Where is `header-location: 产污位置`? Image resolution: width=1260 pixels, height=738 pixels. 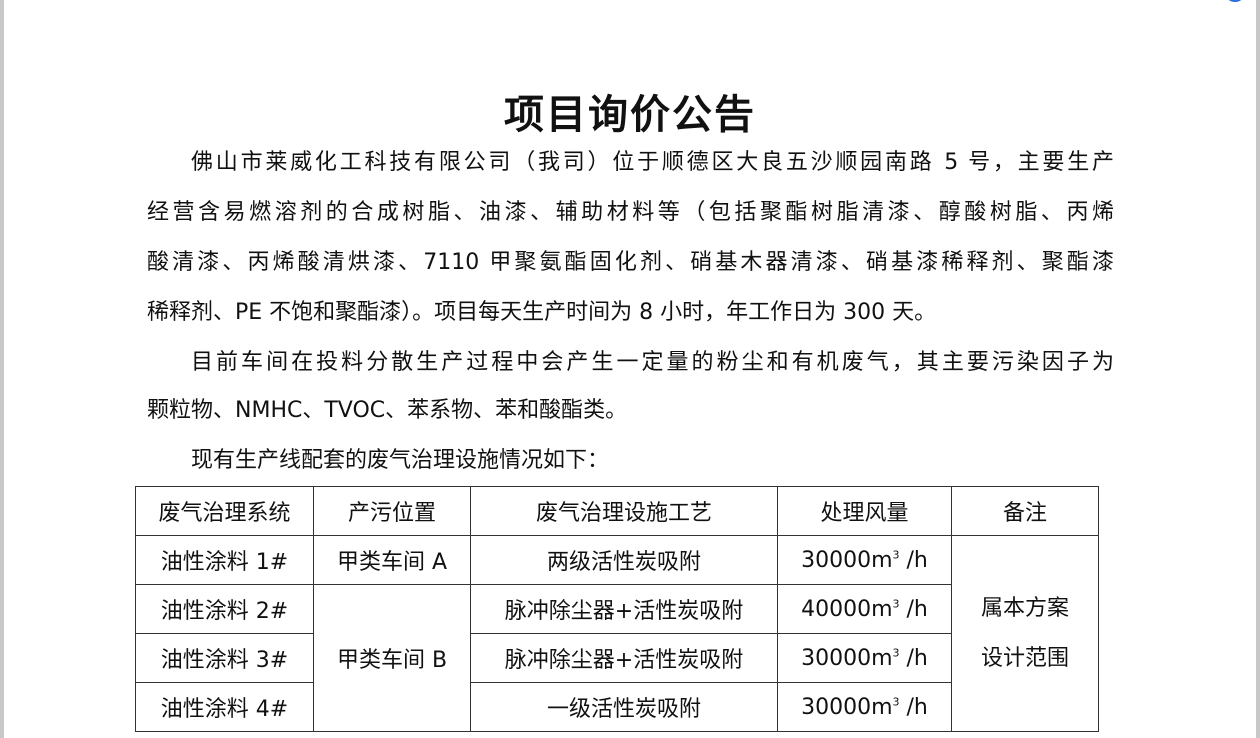 header-location: 产污位置 is located at coordinates (392, 511).